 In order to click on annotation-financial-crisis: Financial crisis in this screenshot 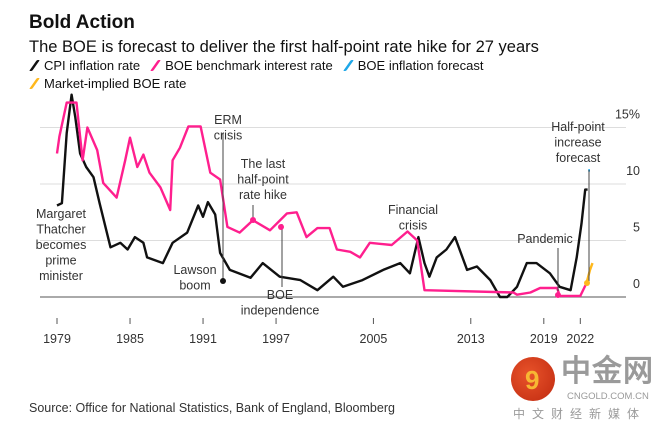, I will do `click(413, 218)`.